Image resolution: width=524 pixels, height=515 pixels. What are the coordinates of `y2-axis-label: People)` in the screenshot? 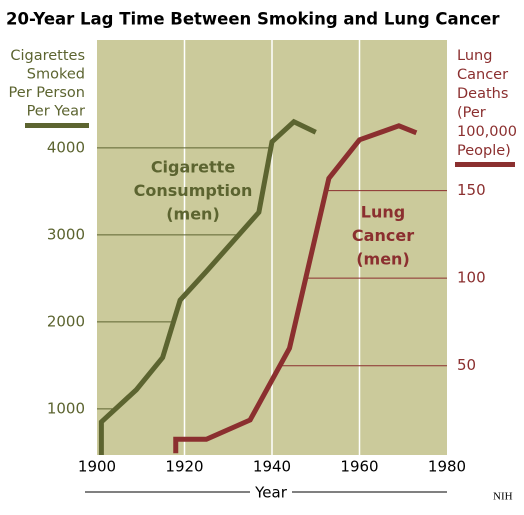 It's located at (484, 151).